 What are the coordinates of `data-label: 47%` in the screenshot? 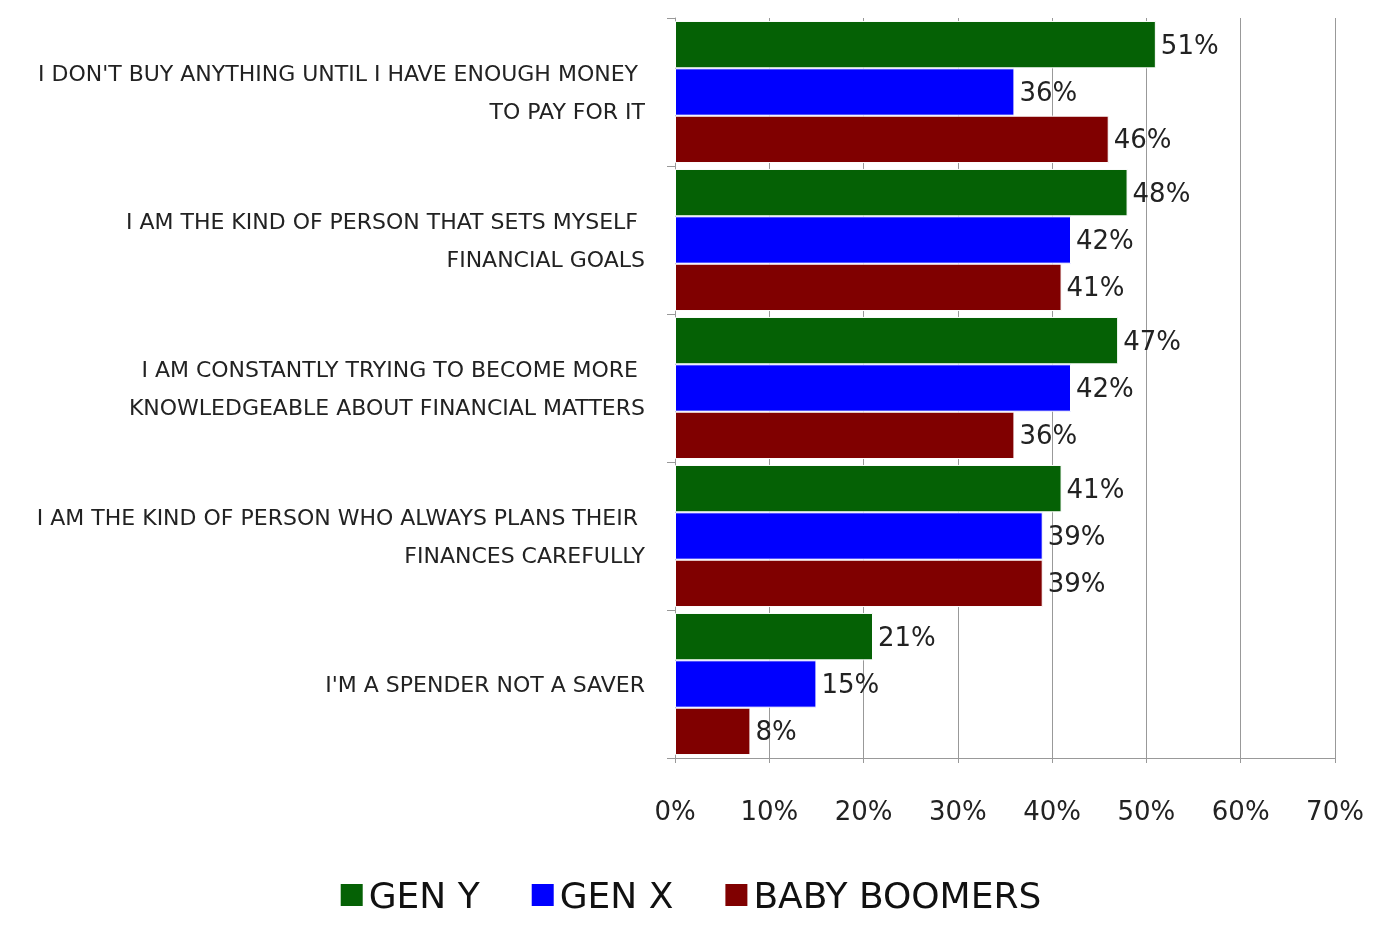 It's located at (1152, 340).